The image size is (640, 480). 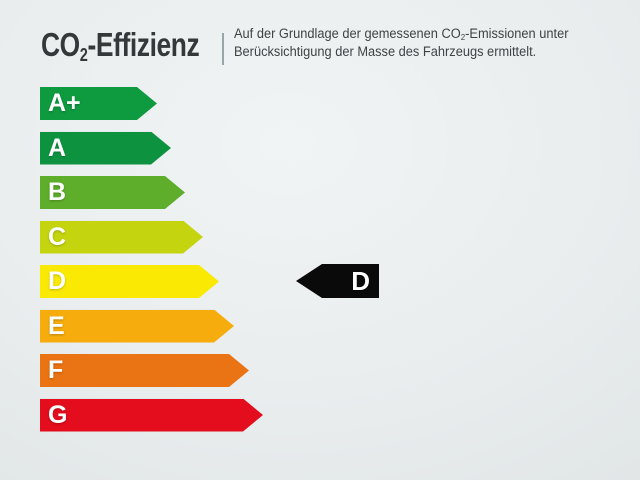 I want to click on header-divider, so click(x=223, y=49).